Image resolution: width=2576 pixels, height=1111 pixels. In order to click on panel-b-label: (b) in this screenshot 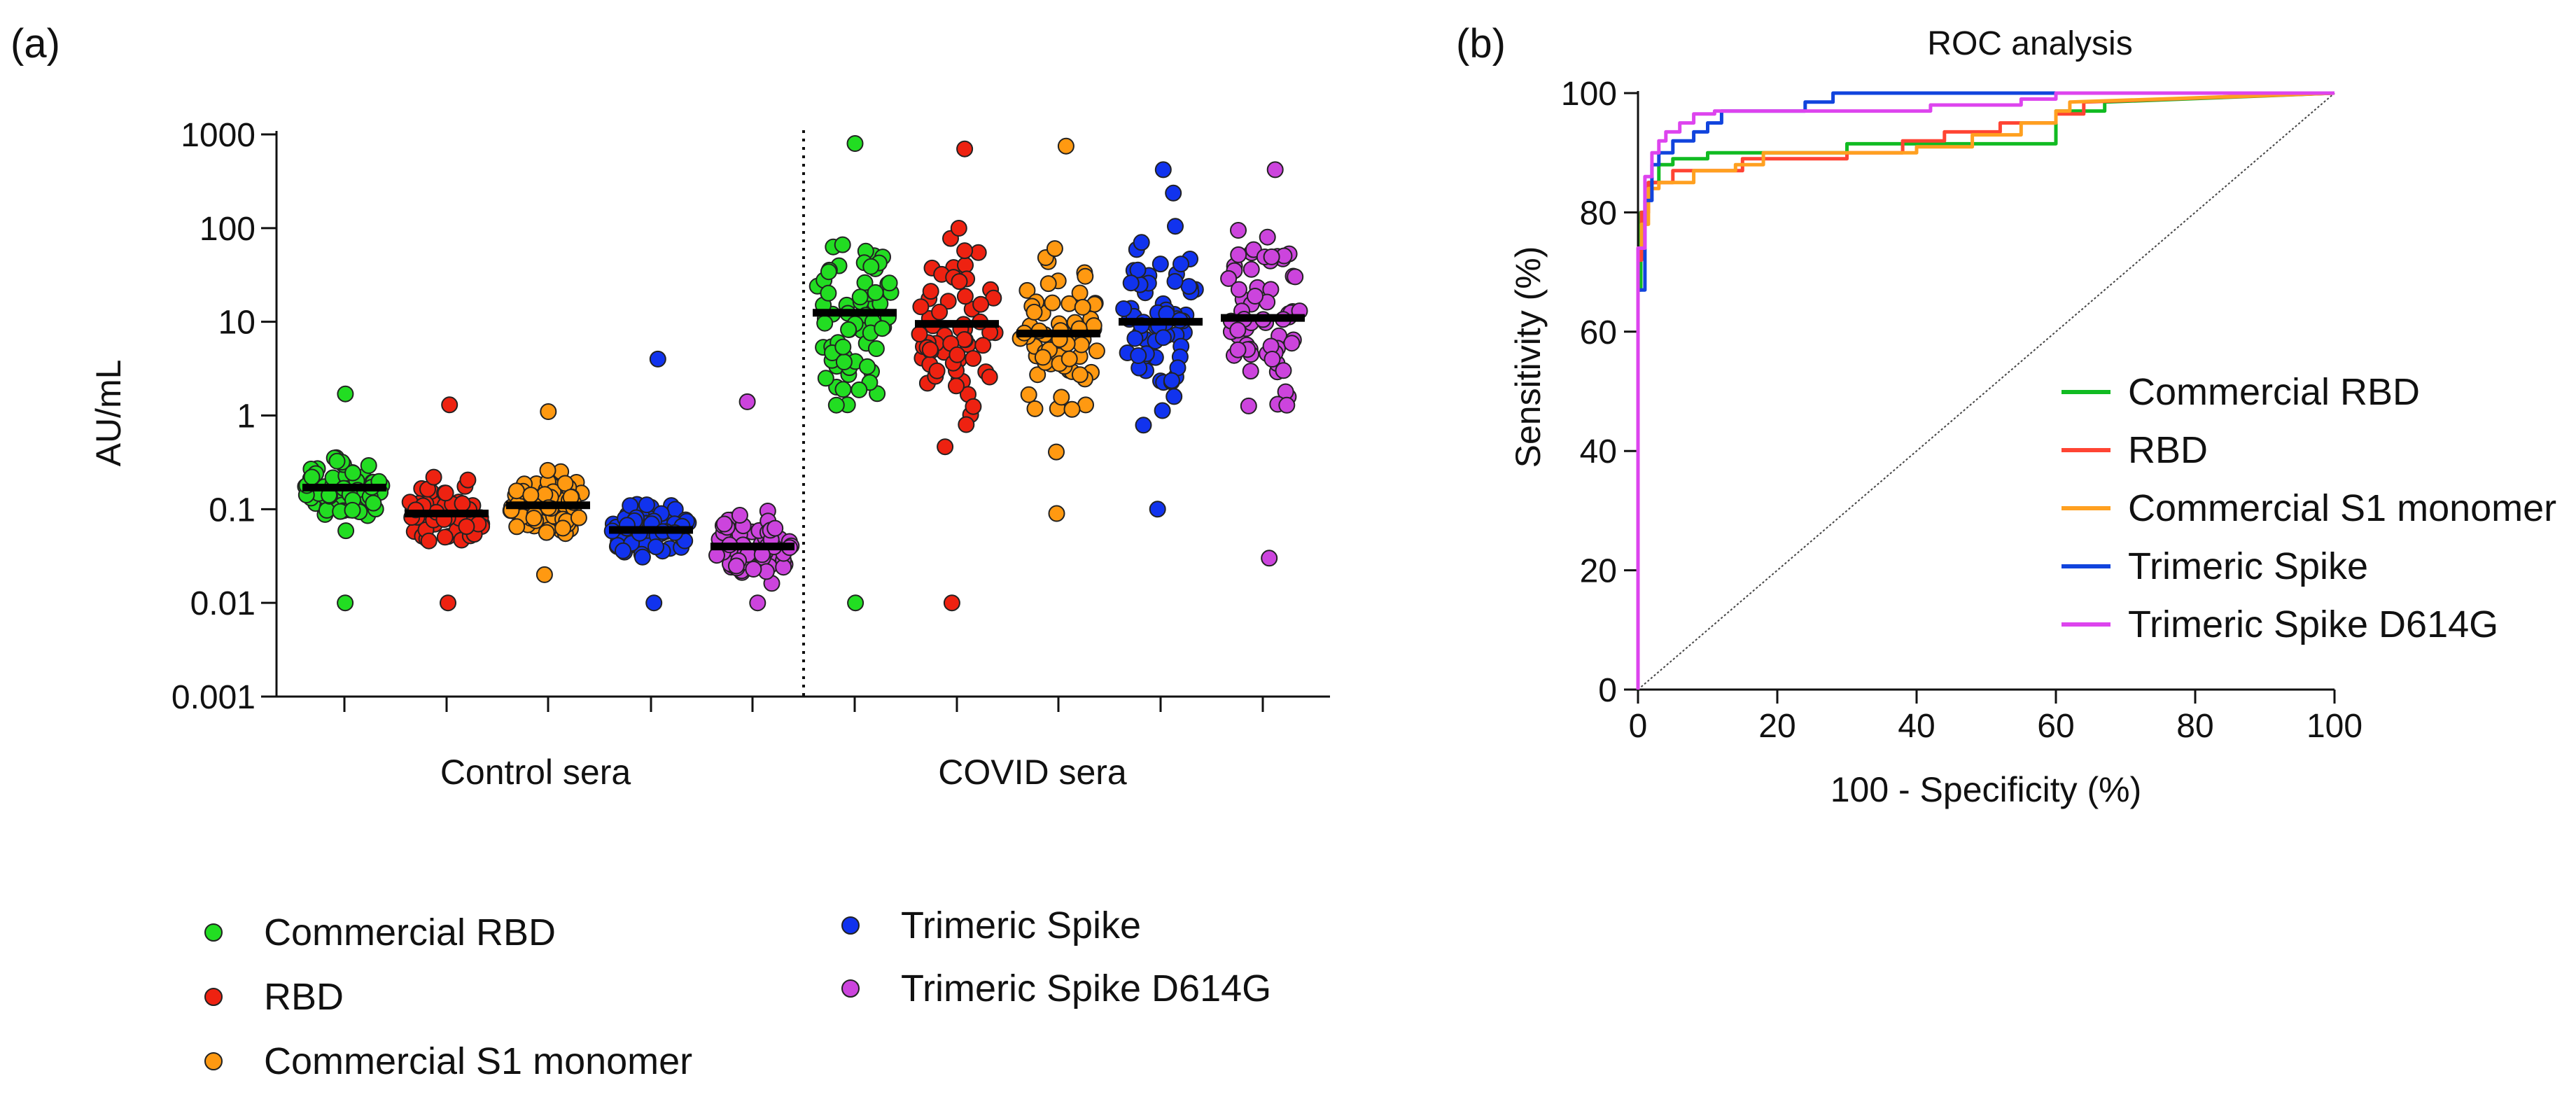, I will do `click(1481, 44)`.